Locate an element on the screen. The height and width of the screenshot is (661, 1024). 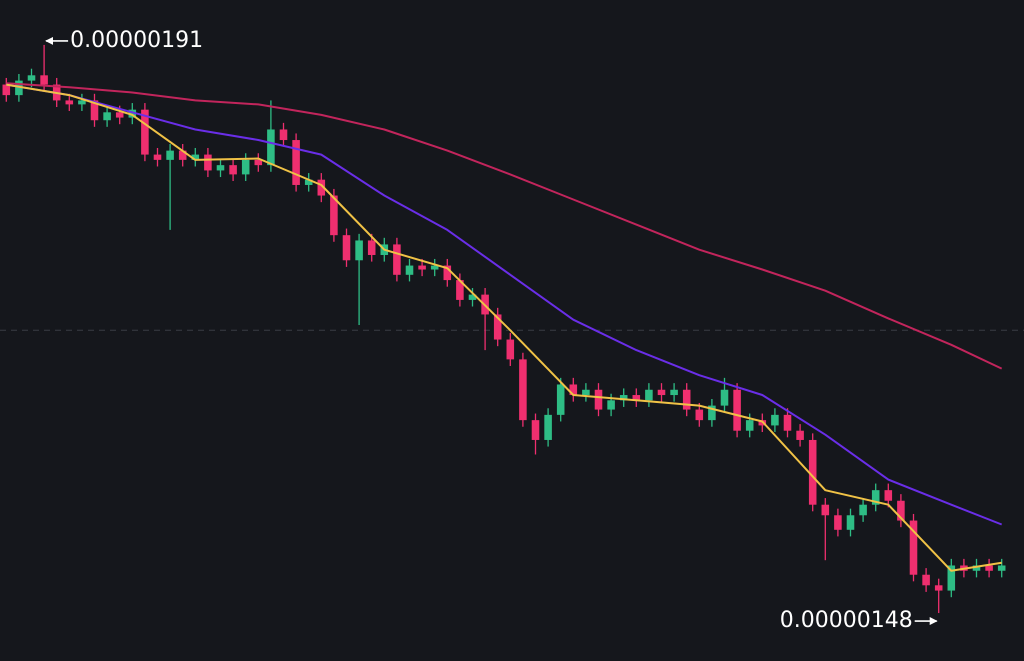
annotation-label: 0.00000148 is located at coordinates (846, 620).